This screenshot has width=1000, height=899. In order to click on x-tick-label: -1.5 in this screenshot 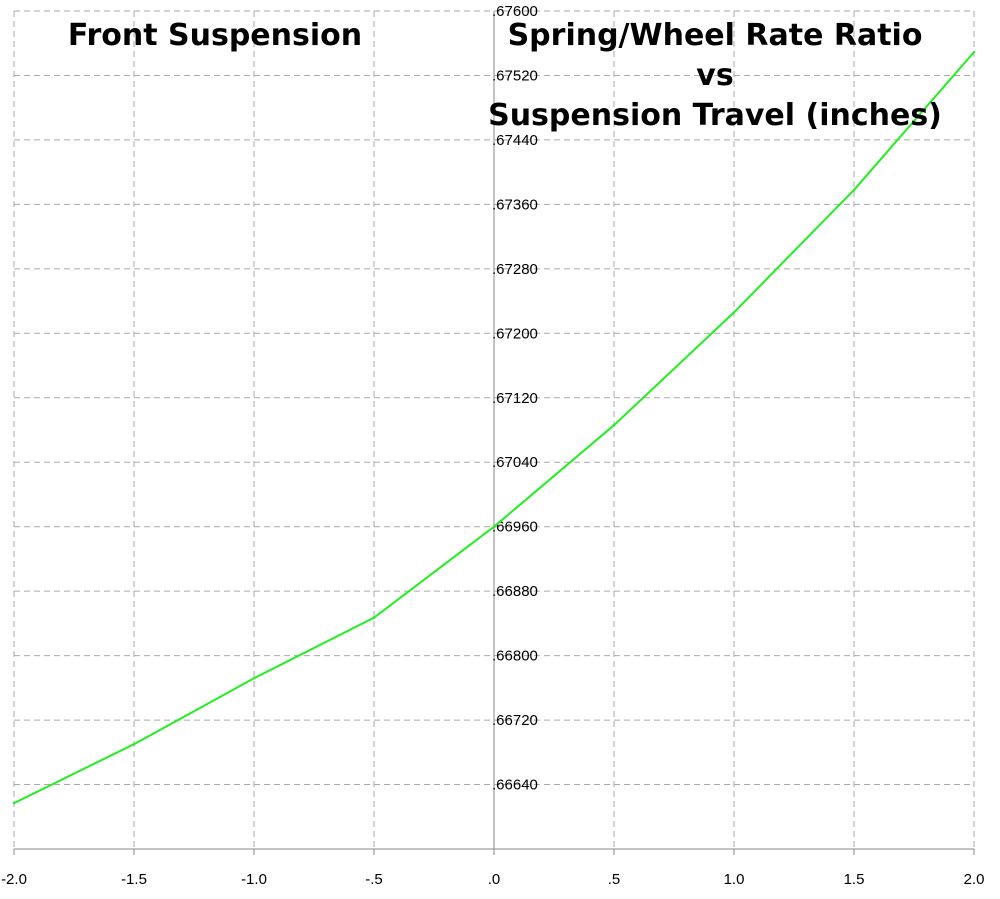, I will do `click(134, 879)`.